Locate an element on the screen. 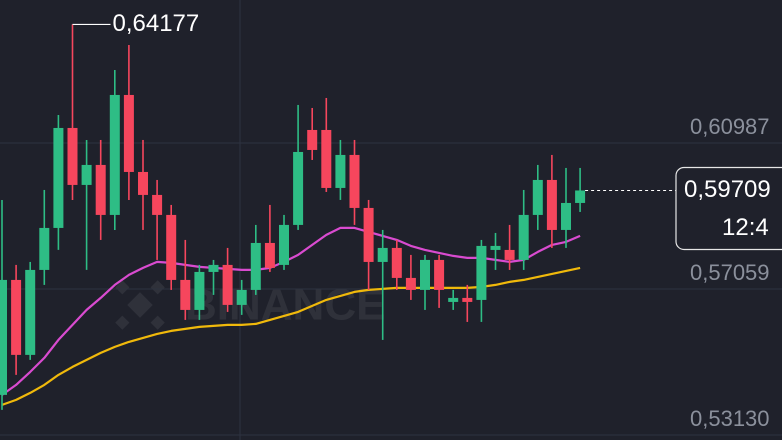 The height and width of the screenshot is (440, 782). last-price-label: 0,59709 is located at coordinates (727, 189).